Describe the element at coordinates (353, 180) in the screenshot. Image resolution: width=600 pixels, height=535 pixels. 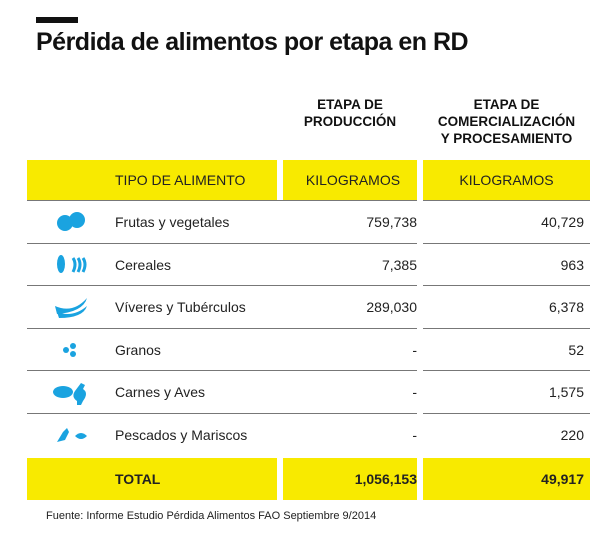
I see `header-kg-production: KILOGRAMOS` at that location.